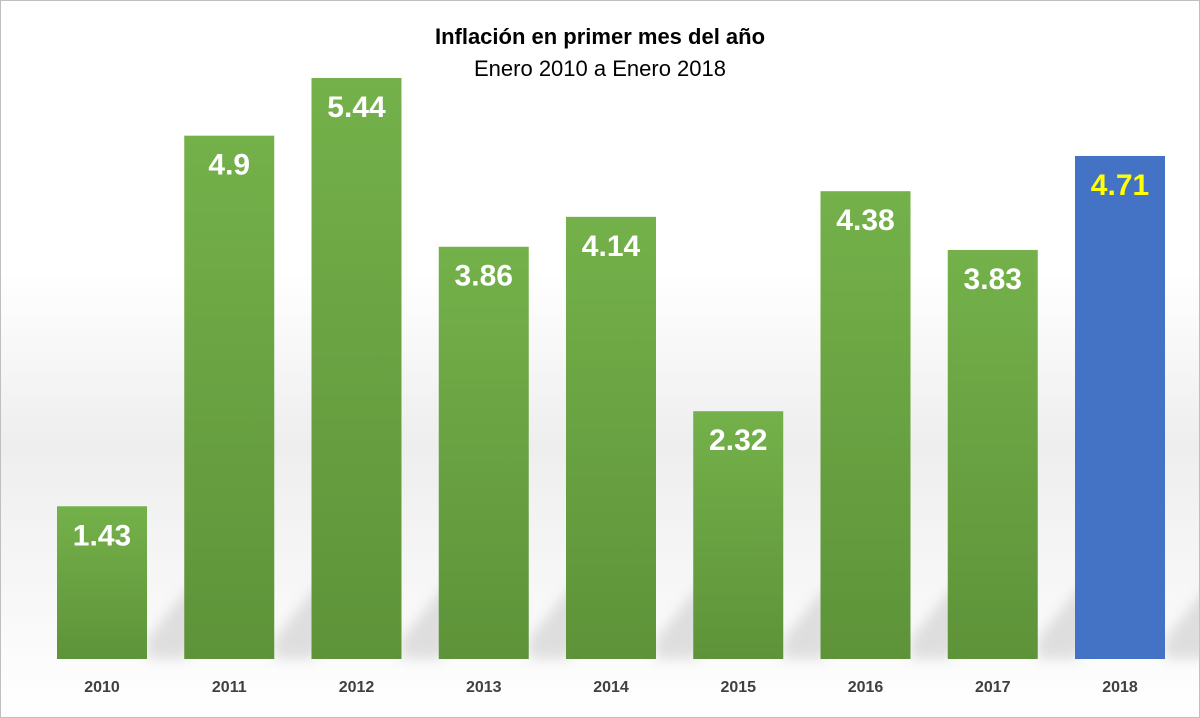 This screenshot has width=1200, height=718. Describe the element at coordinates (1120, 687) in the screenshot. I see `x-tick-label-2018: 2018` at that location.